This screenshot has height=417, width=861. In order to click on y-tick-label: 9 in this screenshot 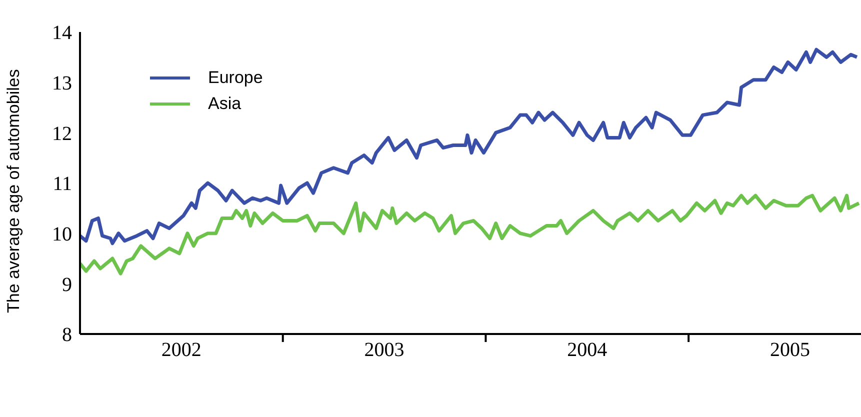, I will do `click(67, 285)`.